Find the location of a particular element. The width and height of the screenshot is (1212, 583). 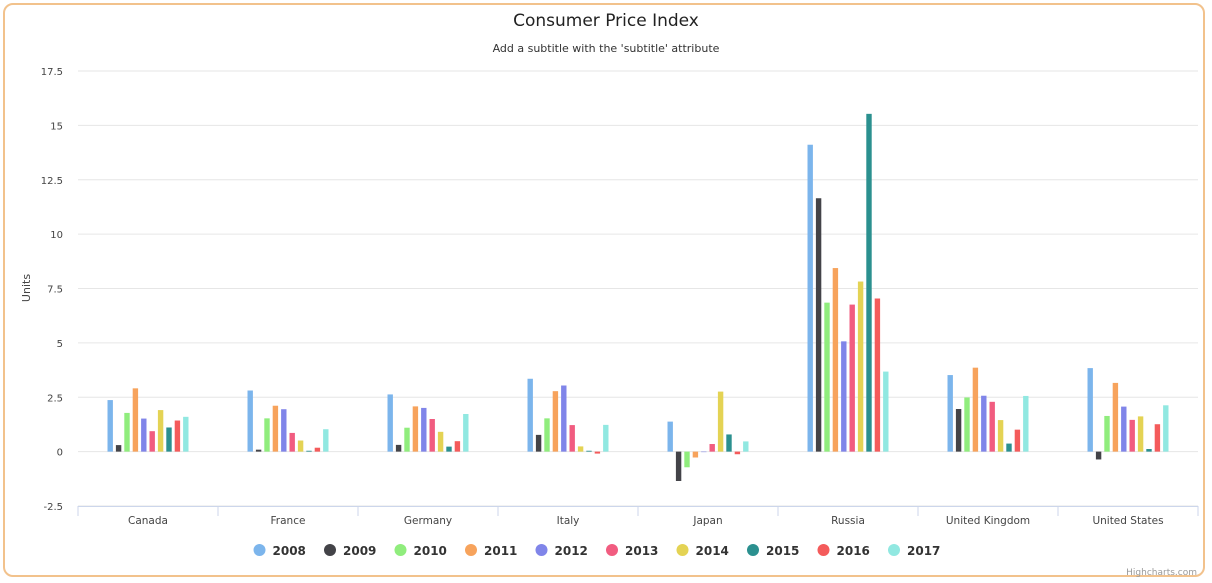

legend-item-2015: 2015 is located at coordinates (773, 551).